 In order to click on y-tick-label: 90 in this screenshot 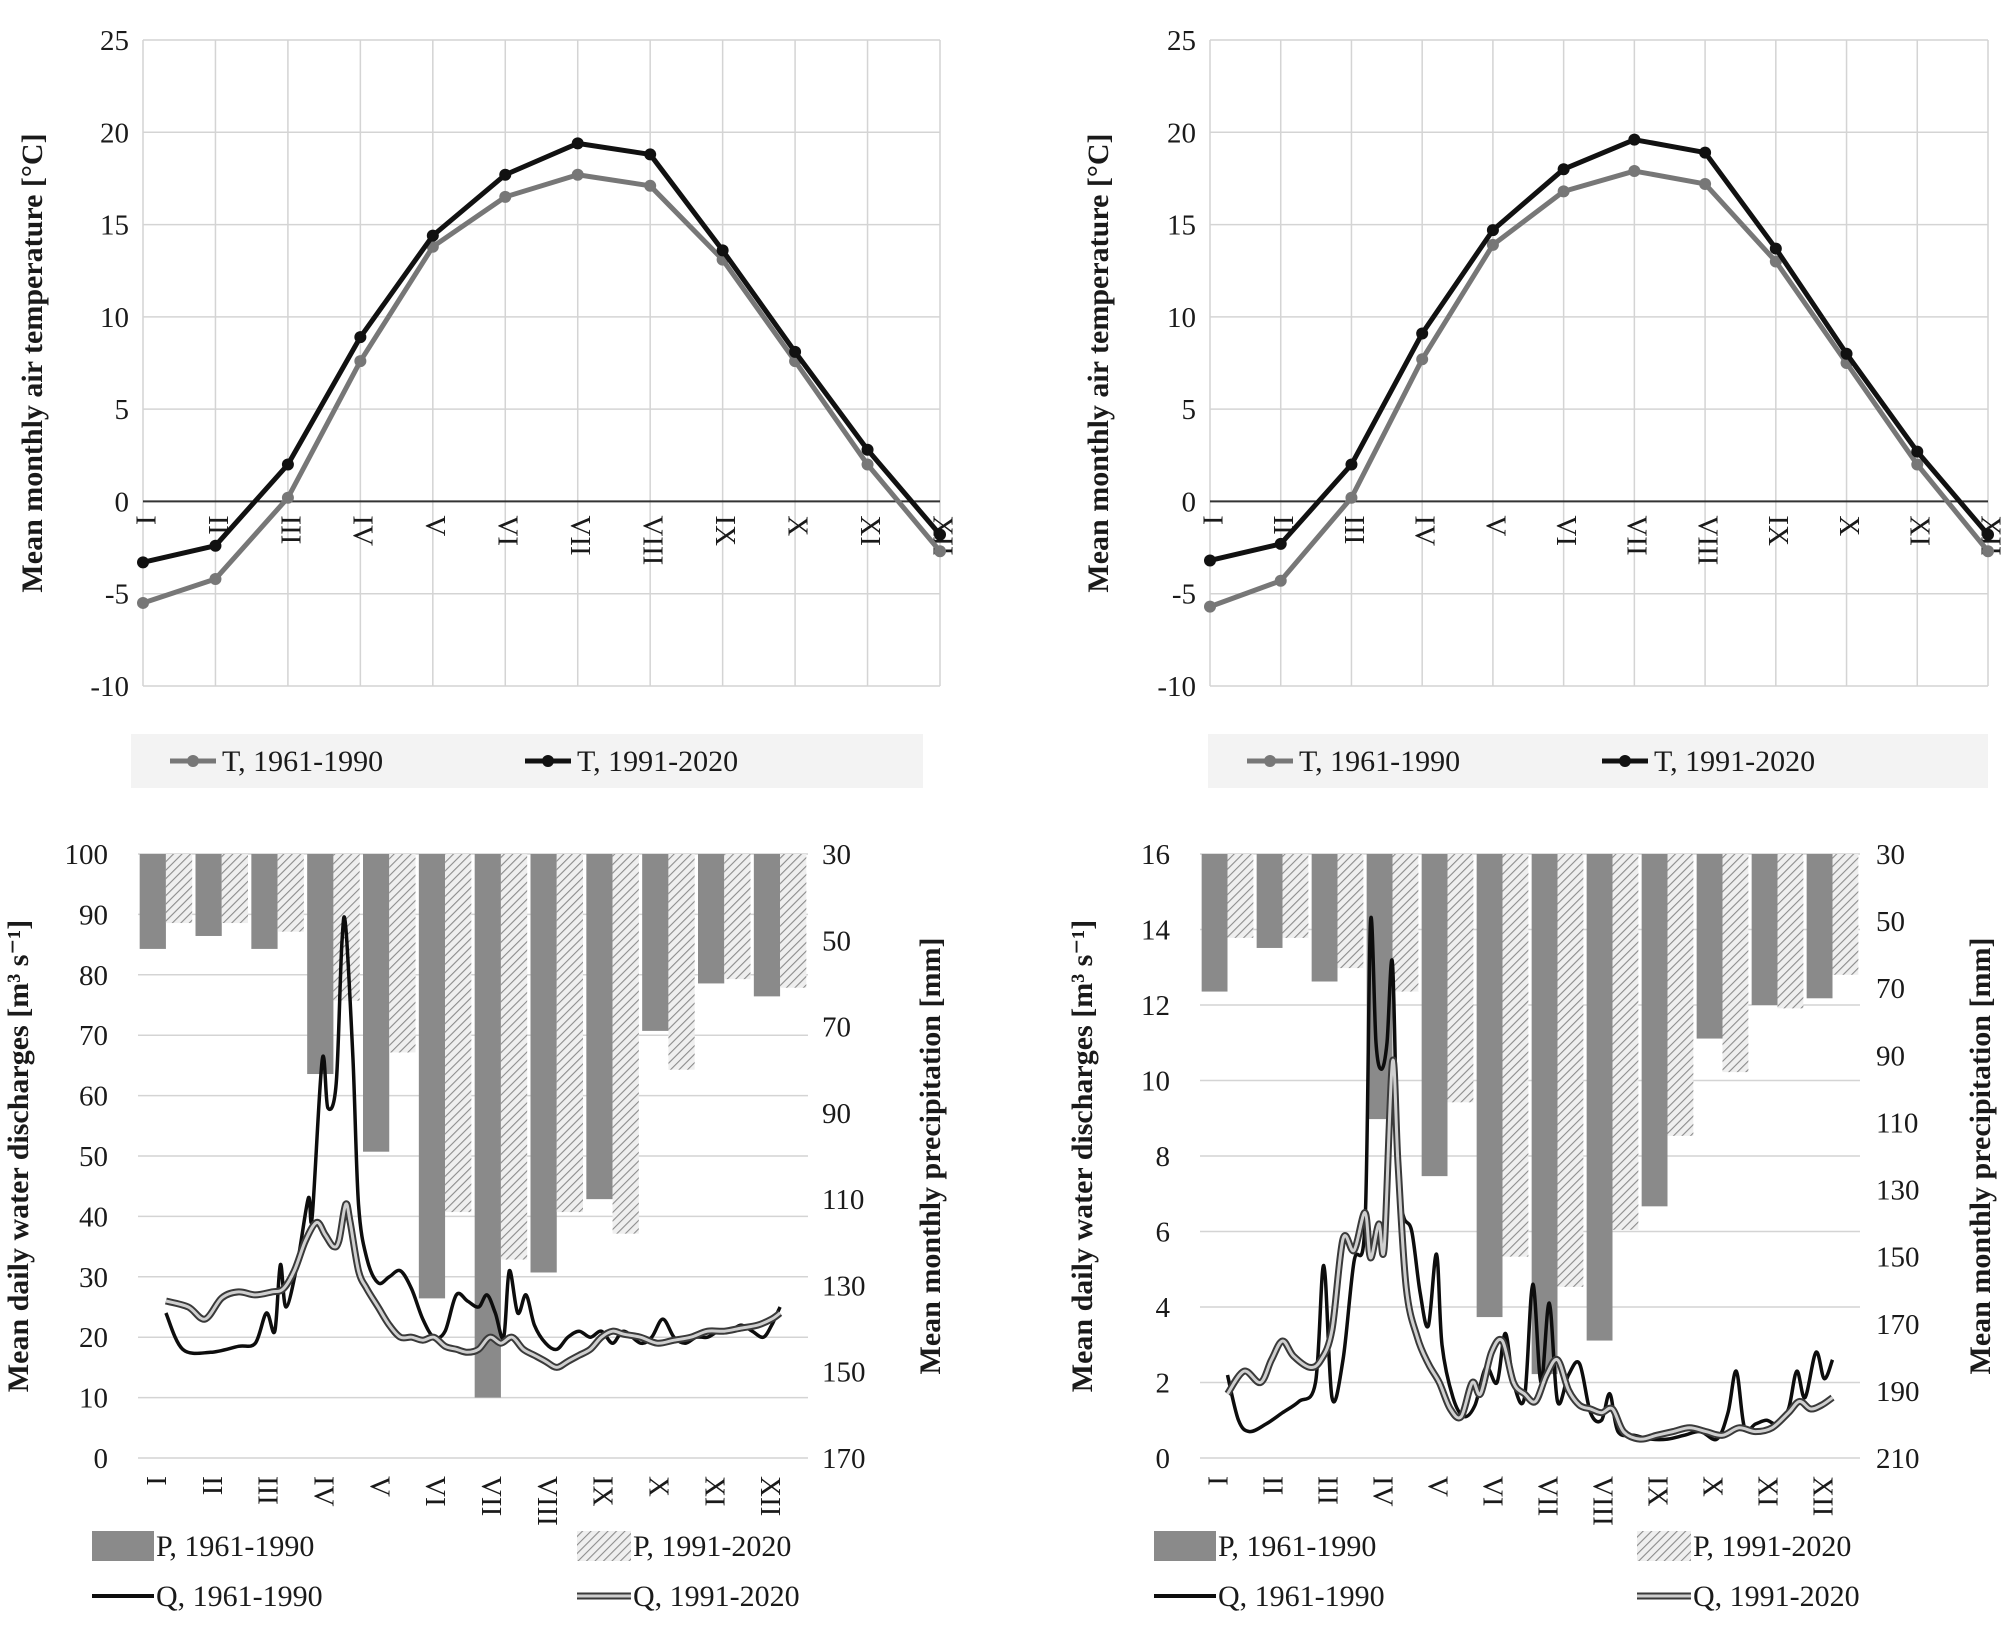, I will do `click(93, 915)`.